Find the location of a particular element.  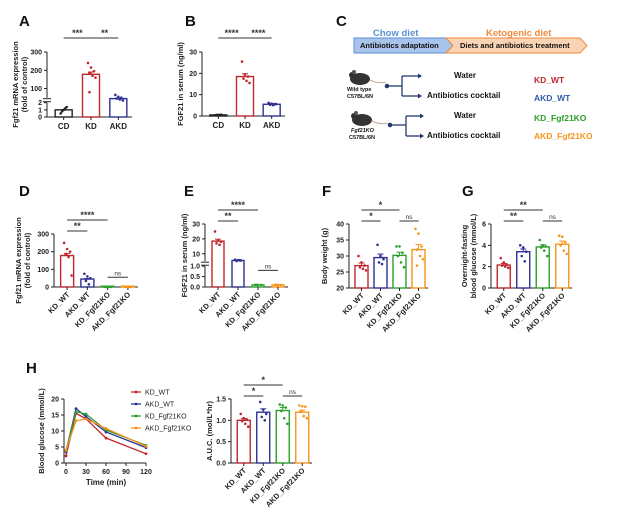

y-tick-label: 300 is located at coordinates (43, 235).